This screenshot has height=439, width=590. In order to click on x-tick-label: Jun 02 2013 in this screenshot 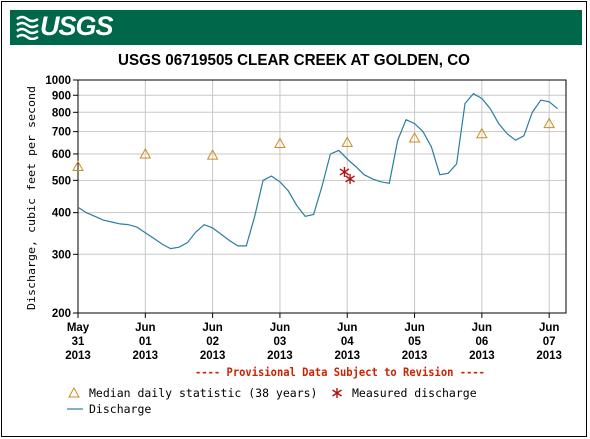, I will do `click(213, 342)`.